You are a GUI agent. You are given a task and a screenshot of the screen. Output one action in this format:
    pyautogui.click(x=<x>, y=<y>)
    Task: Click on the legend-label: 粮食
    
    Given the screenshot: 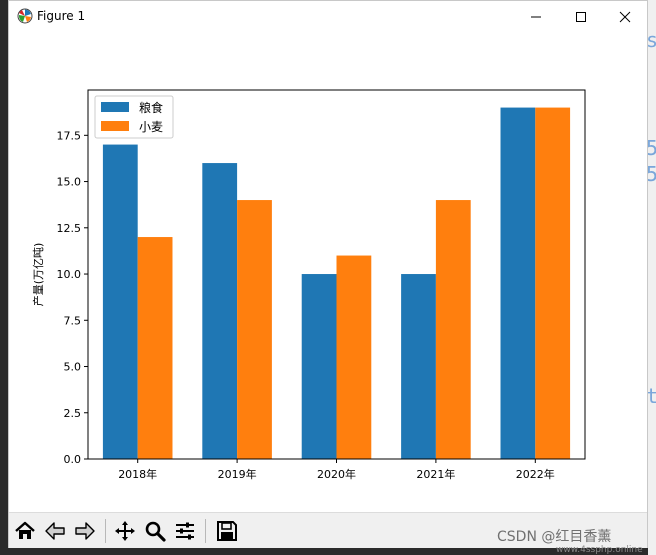 What is the action you would take?
    pyautogui.click(x=151, y=107)
    